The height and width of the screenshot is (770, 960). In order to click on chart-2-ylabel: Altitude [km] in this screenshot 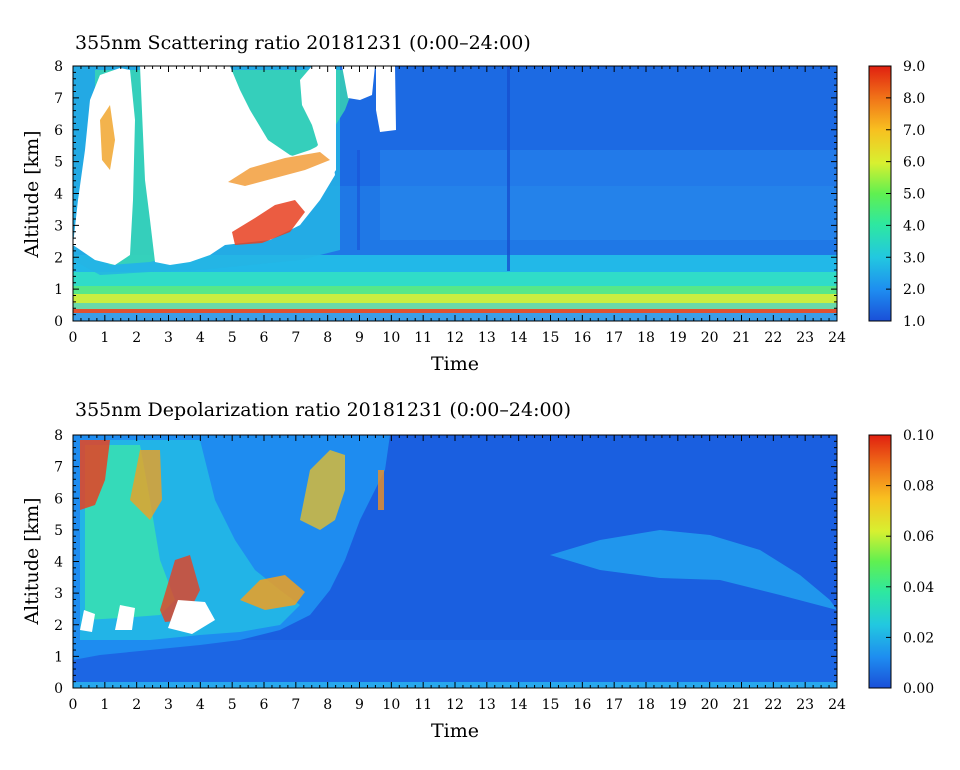, I will do `click(32, 561)`.